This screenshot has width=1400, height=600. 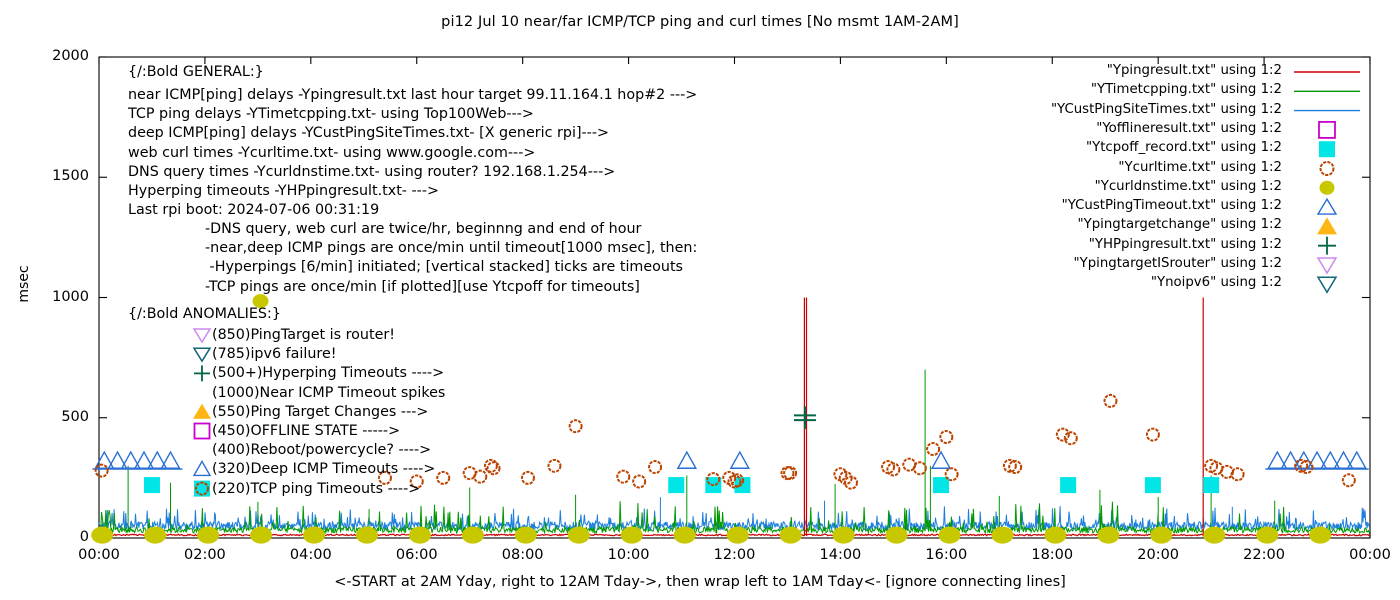 I want to click on legend-key-circle-filled, so click(x=1327, y=187).